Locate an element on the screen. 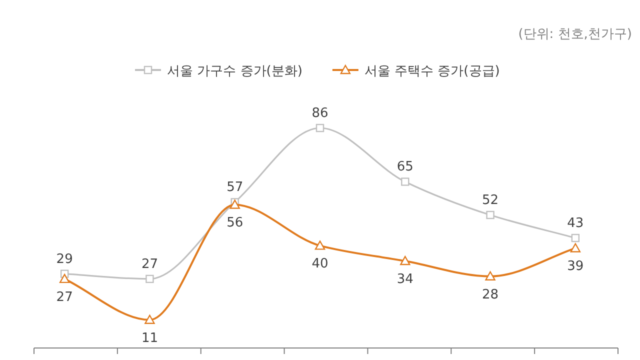  data-label: 11 is located at coordinates (149, 338).